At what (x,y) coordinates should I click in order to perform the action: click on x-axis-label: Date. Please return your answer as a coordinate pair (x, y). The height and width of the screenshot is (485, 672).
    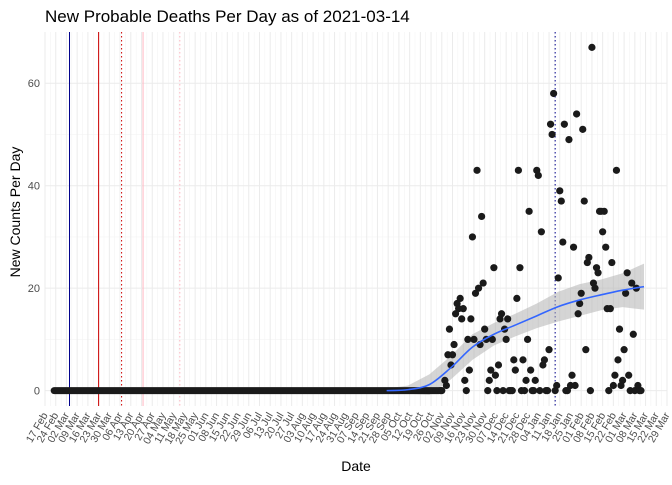
    Looking at the image, I should click on (356, 466).